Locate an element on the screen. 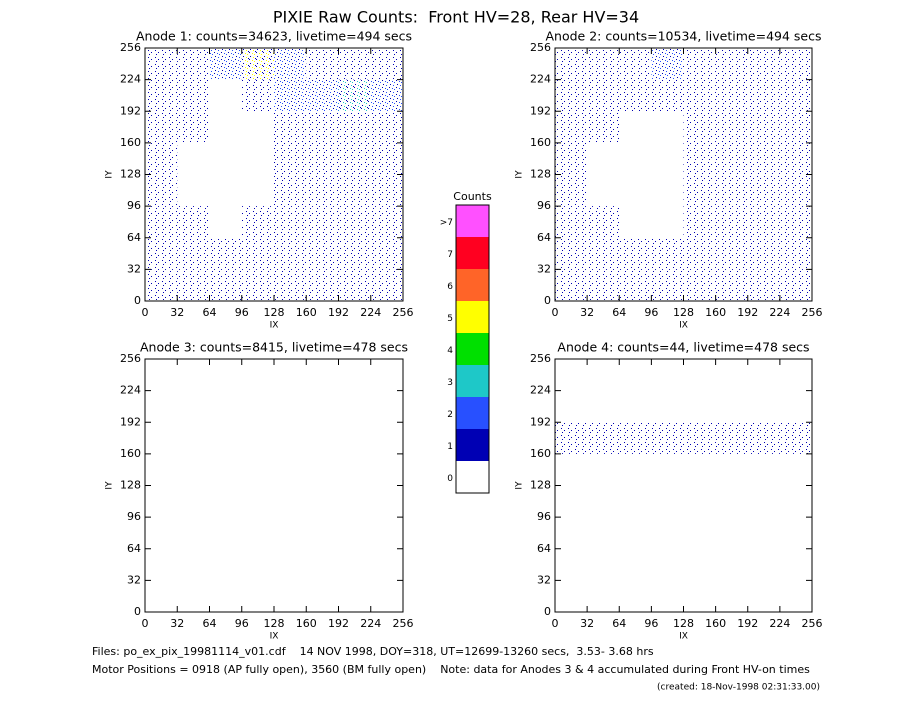 Image resolution: width=913 pixels, height=705 pixels. x-tick-label: 0 is located at coordinates (145, 623).